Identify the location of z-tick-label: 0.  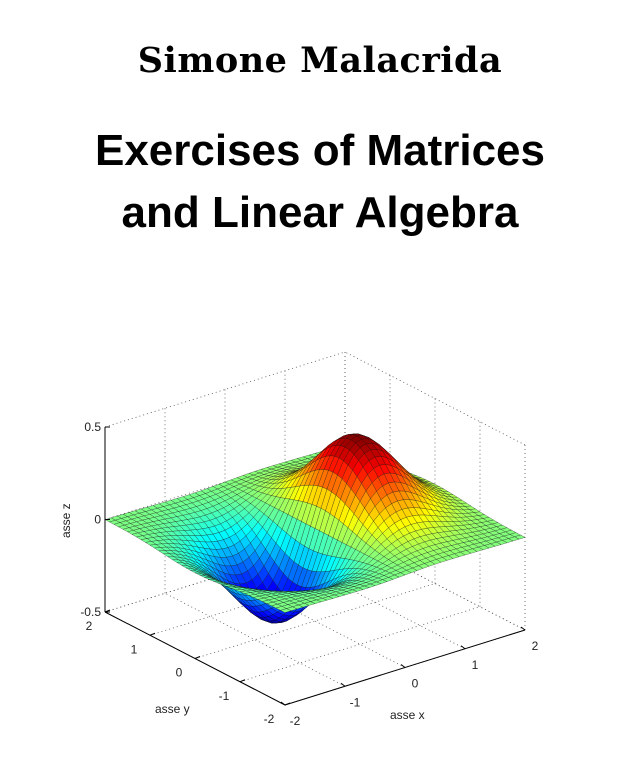
(97, 520).